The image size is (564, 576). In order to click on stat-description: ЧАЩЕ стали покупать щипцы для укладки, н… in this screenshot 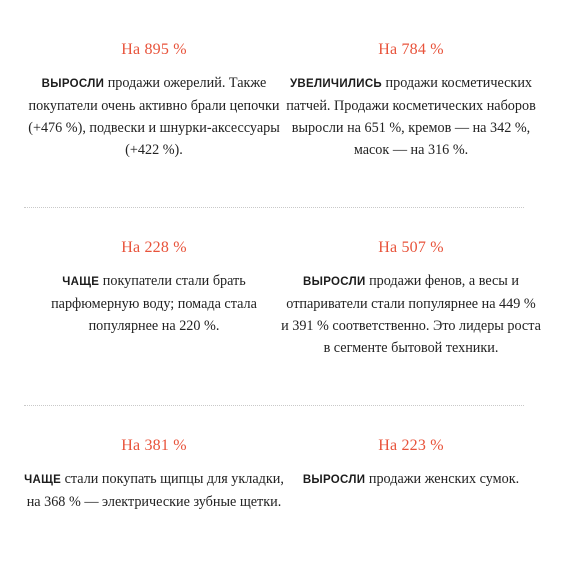, I will do `click(154, 490)`.